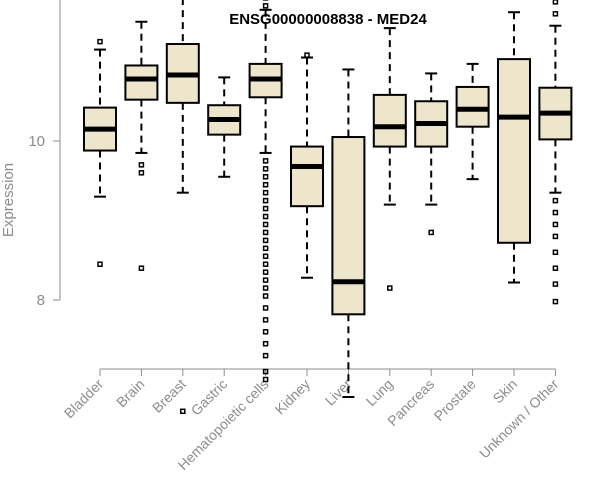 The width and height of the screenshot is (600, 500). Describe the element at coordinates (379, 392) in the screenshot. I see `x-tick-label: Lung` at that location.